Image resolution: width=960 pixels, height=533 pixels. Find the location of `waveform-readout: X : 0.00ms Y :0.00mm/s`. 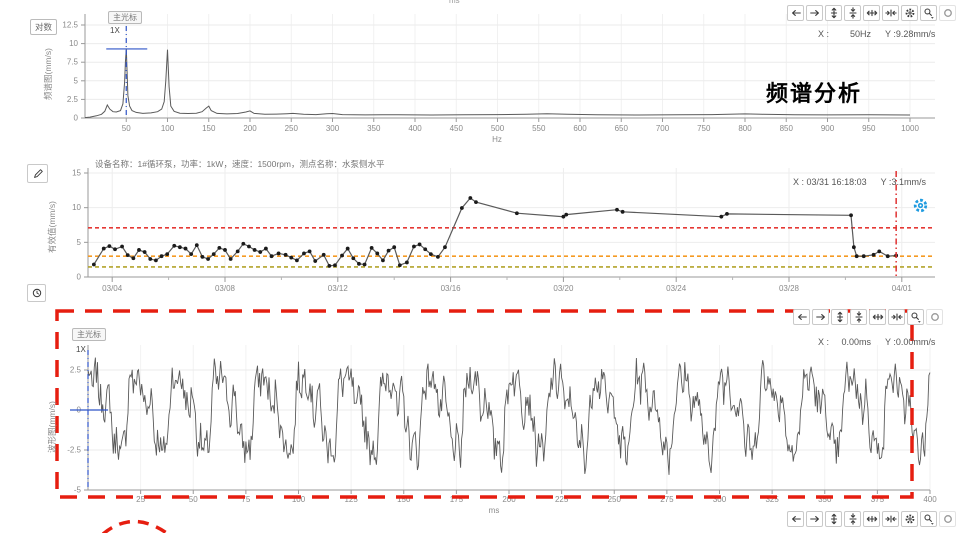

waveform-readout: X : 0.00ms Y :0.00mm/s is located at coordinates (876, 342).